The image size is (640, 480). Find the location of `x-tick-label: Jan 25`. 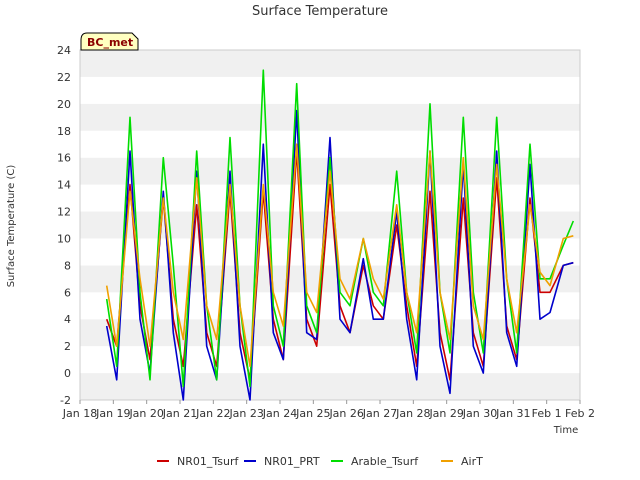

x-tick-label: Jan 25 is located at coordinates (312, 413).